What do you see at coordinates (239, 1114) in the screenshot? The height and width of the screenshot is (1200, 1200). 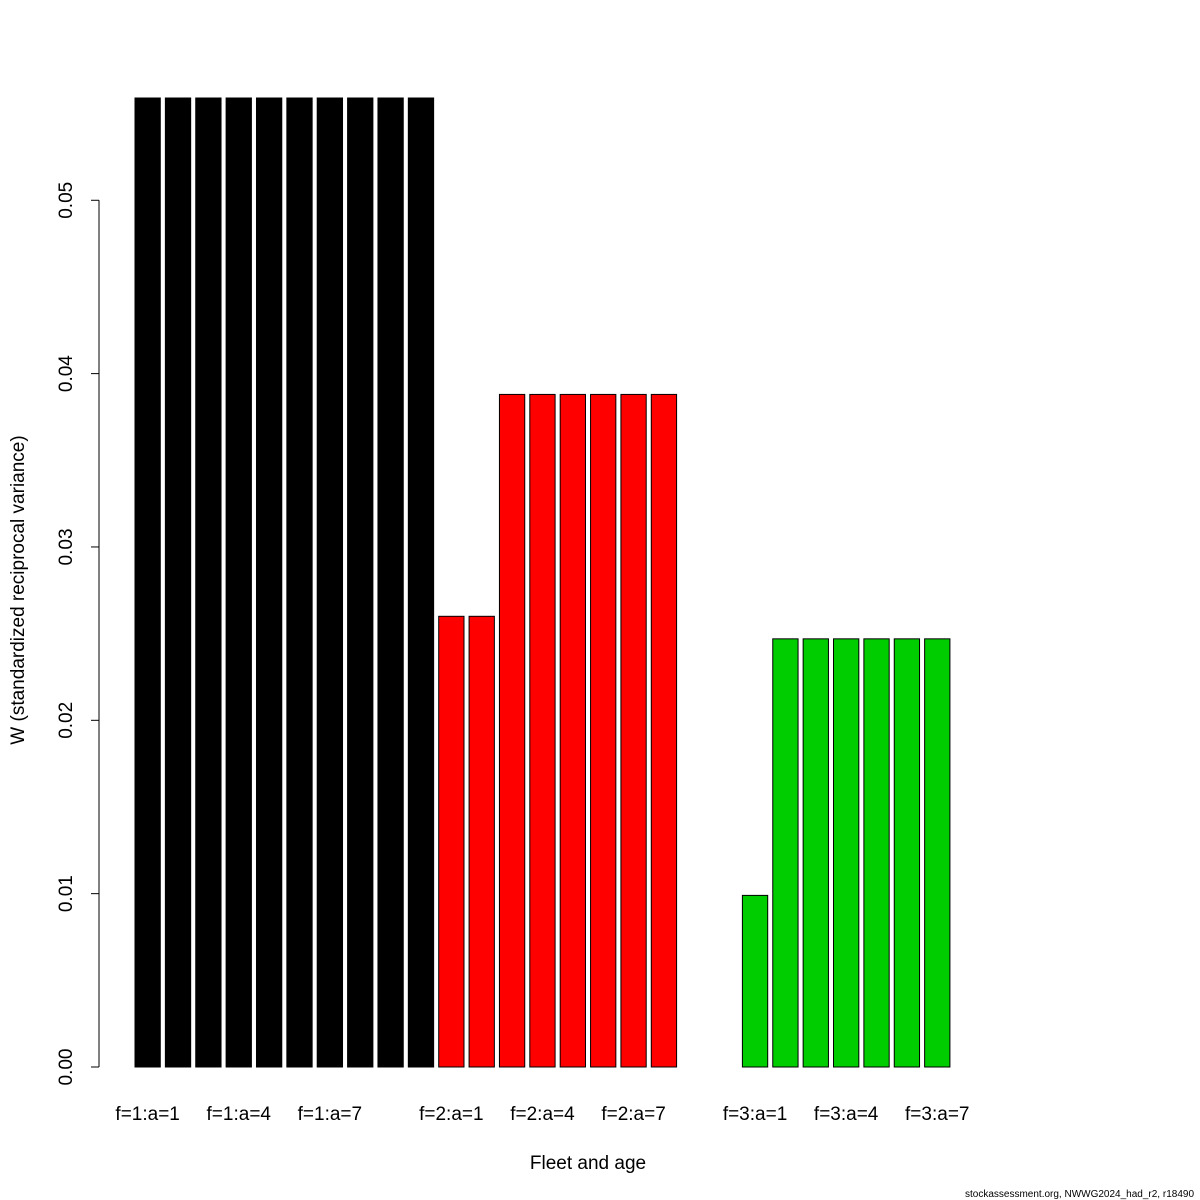 I see `x-tick-label: f=1:a=4` at bounding box center [239, 1114].